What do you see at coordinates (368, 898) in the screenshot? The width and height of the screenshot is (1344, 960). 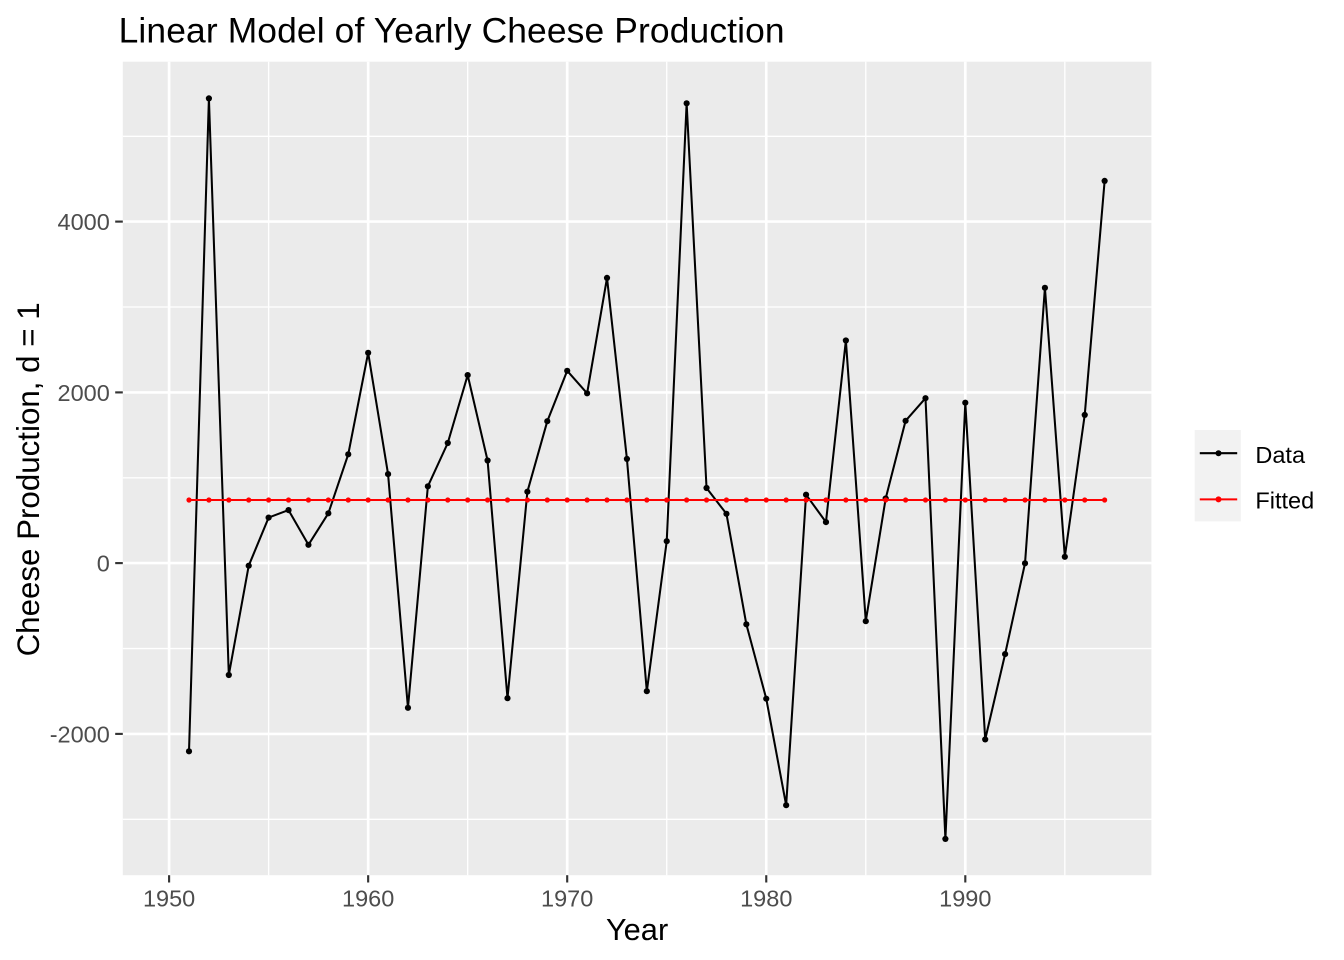 I see `svg-text: 1960` at bounding box center [368, 898].